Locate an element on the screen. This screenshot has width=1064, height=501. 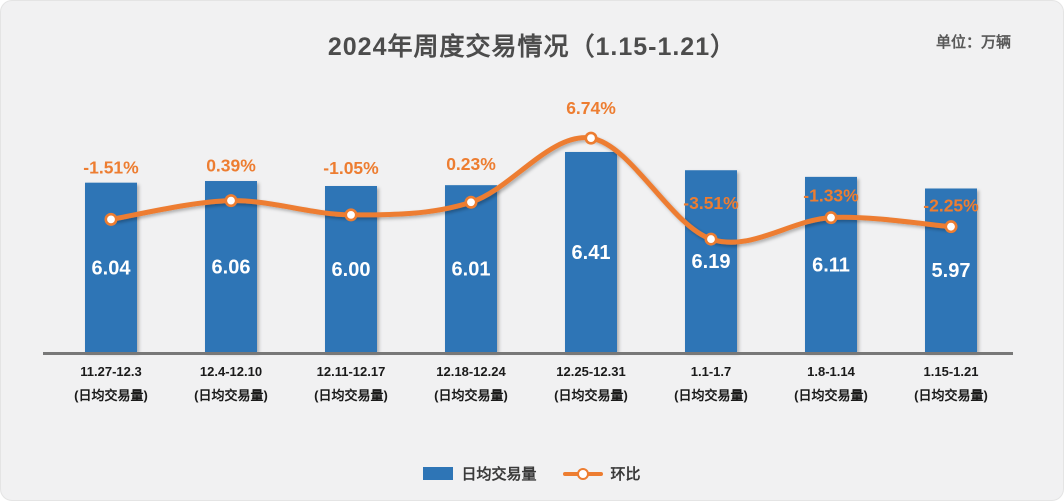
x-axis-label-range: 12.11-12.17 is located at coordinates (351, 371).